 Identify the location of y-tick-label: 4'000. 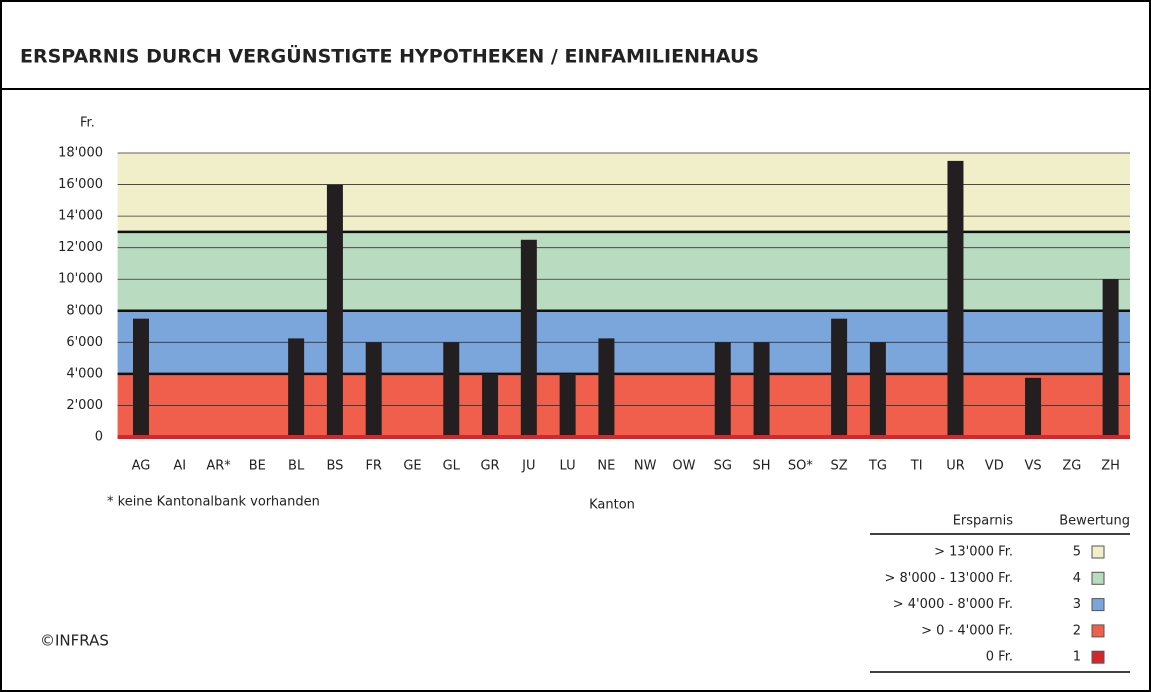
(84, 373).